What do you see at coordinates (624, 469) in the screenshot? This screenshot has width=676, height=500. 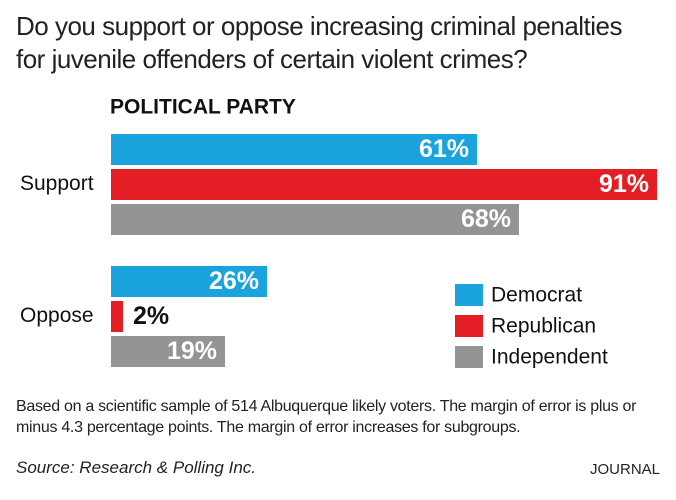 I see `publisher: JOURNAL` at bounding box center [624, 469].